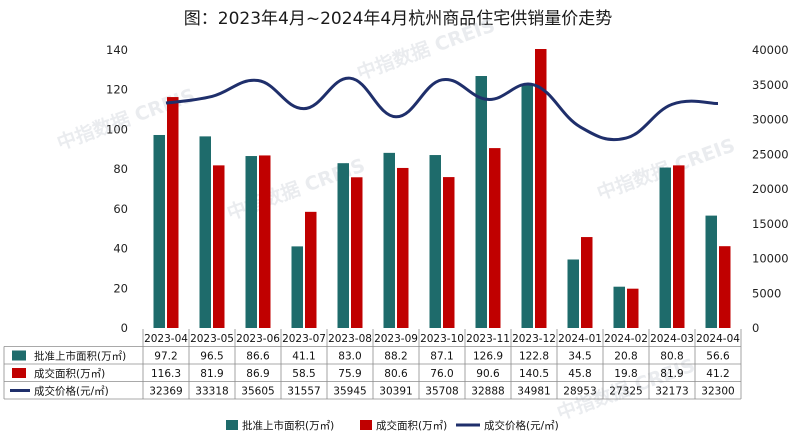 This screenshot has width=796, height=443. What do you see at coordinates (124, 328) in the screenshot?
I see `left-axis-tick-label: 0` at bounding box center [124, 328].